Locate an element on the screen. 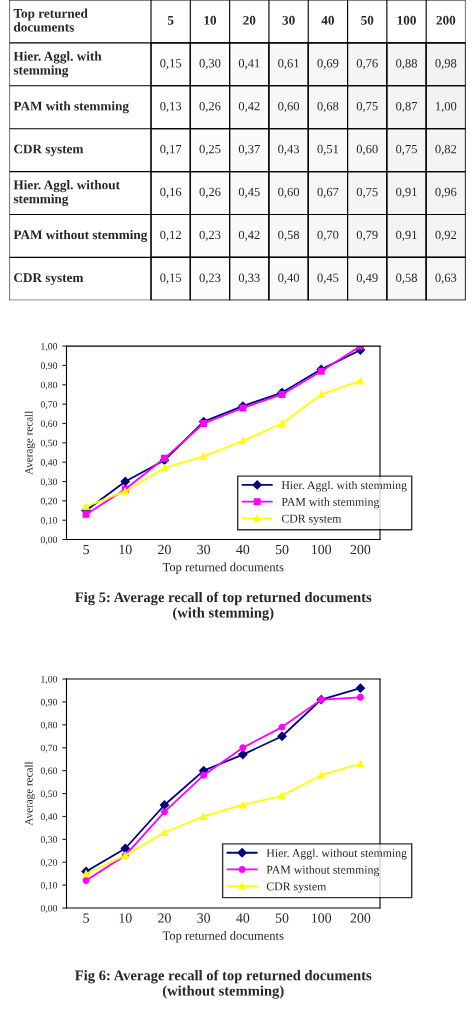  data-label: 0,87 is located at coordinates (407, 107).